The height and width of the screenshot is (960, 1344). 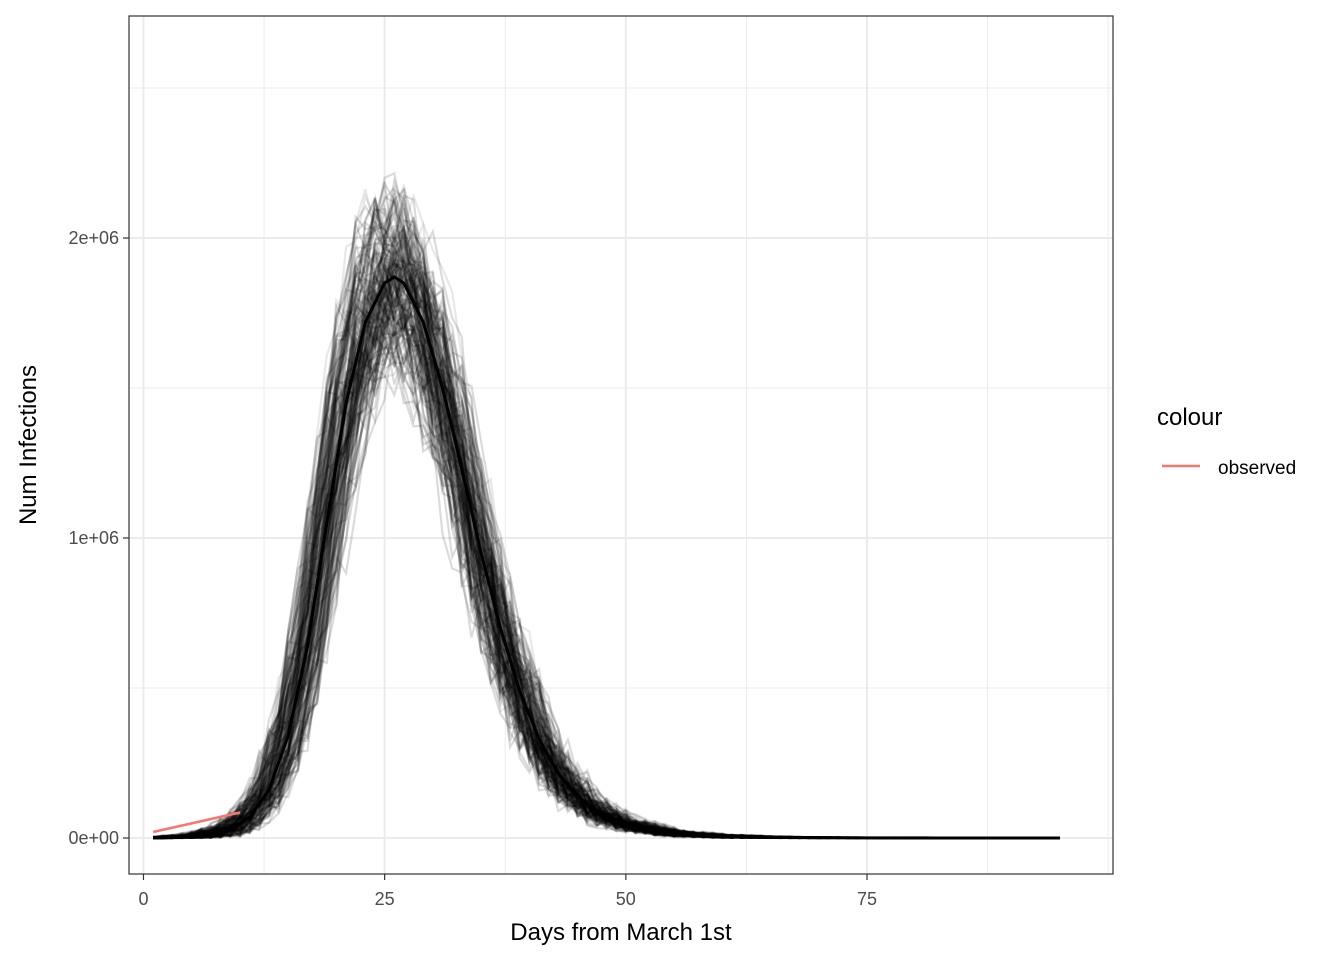 What do you see at coordinates (1257, 468) in the screenshot?
I see `legend-label-observed: observed` at bounding box center [1257, 468].